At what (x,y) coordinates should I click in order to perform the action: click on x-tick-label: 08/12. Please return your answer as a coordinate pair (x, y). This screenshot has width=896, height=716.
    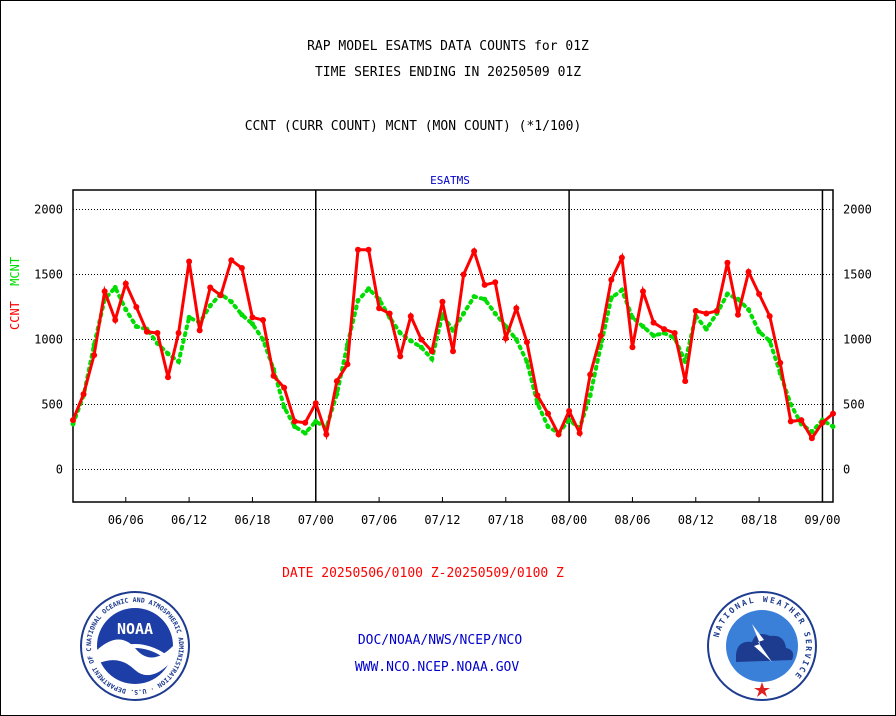
    Looking at the image, I should click on (696, 520).